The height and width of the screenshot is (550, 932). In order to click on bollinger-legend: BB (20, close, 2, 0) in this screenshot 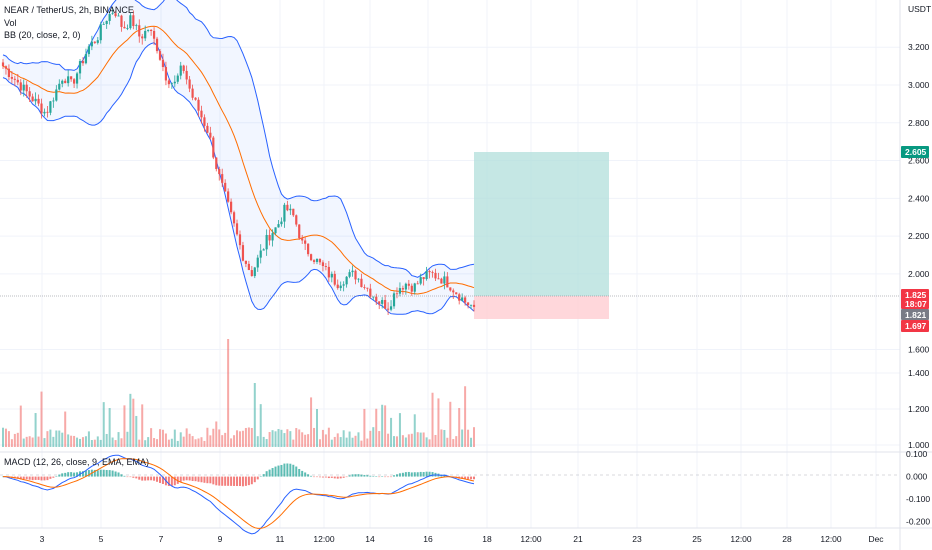, I will do `click(42, 35)`.